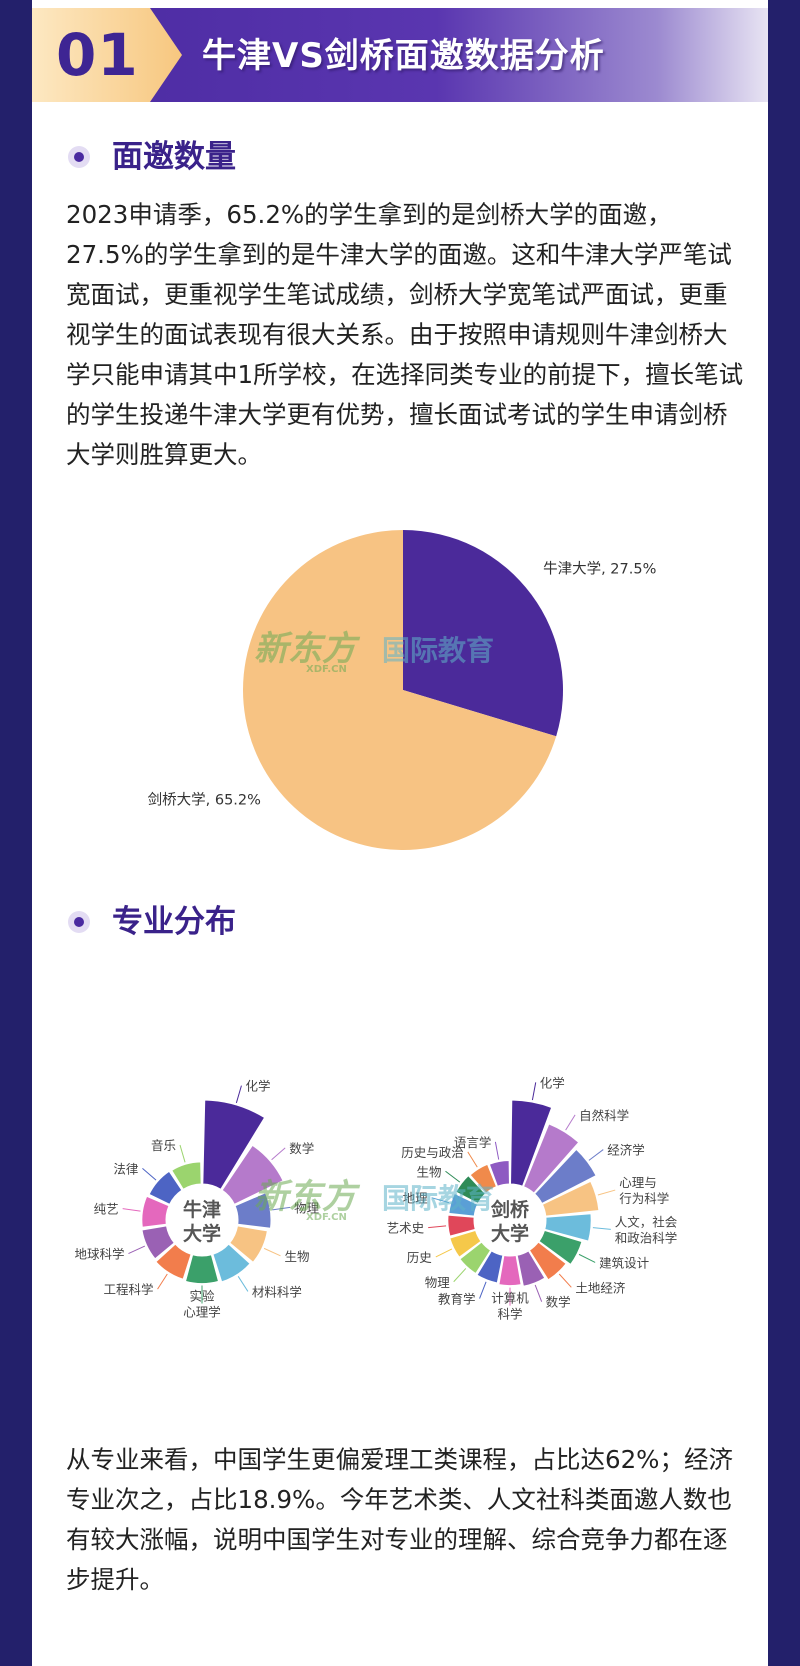 Image resolution: width=800 pixels, height=1666 pixels. Describe the element at coordinates (624, 1262) in the screenshot. I see `rose-category-label: 建筑设计` at that location.